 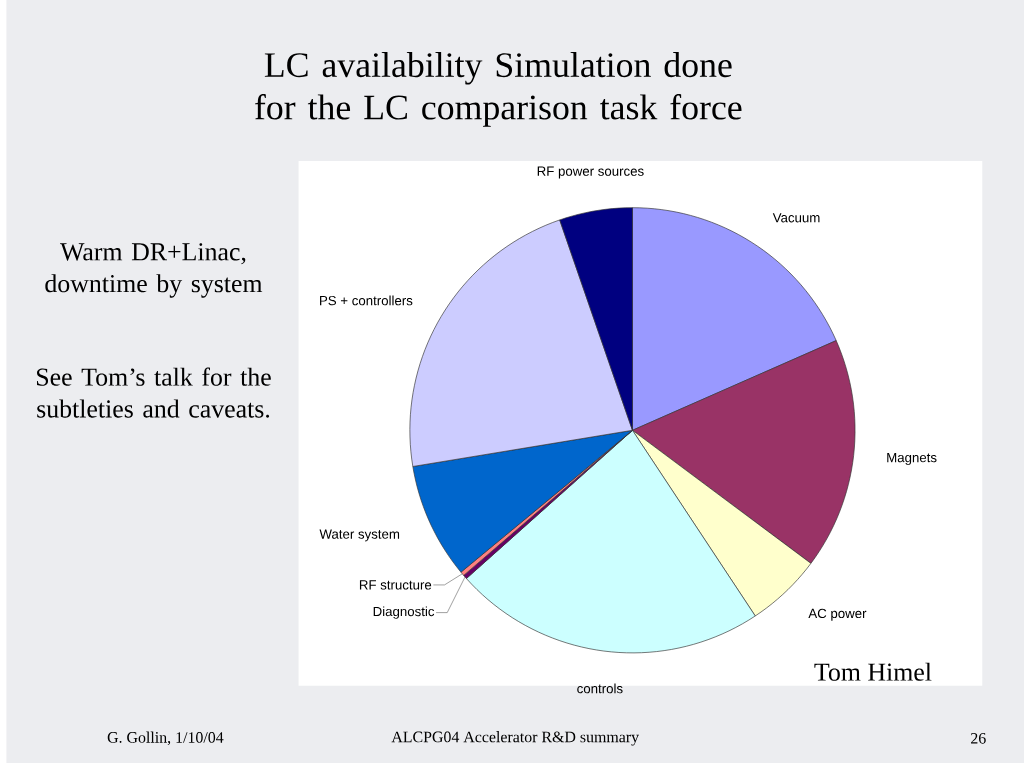 What do you see at coordinates (395, 585) in the screenshot?
I see `slice-label: RF structure` at bounding box center [395, 585].